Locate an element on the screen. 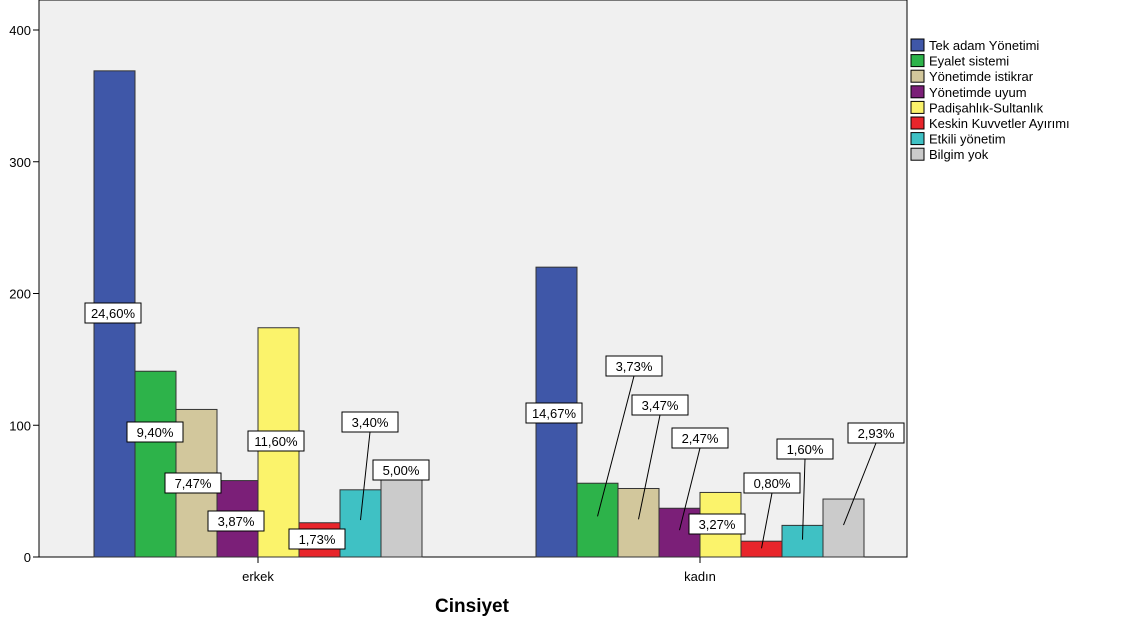  data-label: 3,40% is located at coordinates (370, 422).